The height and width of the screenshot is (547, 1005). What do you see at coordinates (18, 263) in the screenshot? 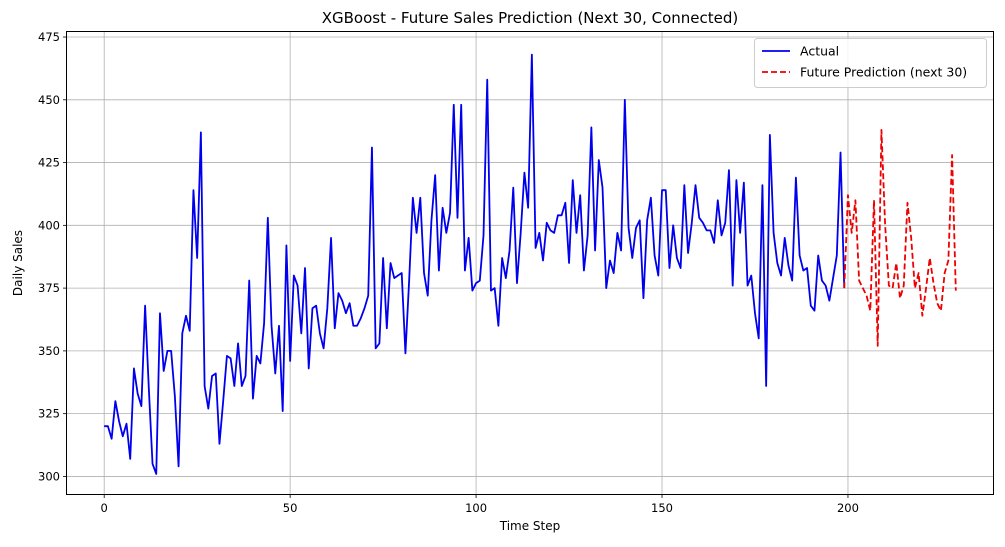
I see `y-axis-label: Daily Sales` at bounding box center [18, 263].